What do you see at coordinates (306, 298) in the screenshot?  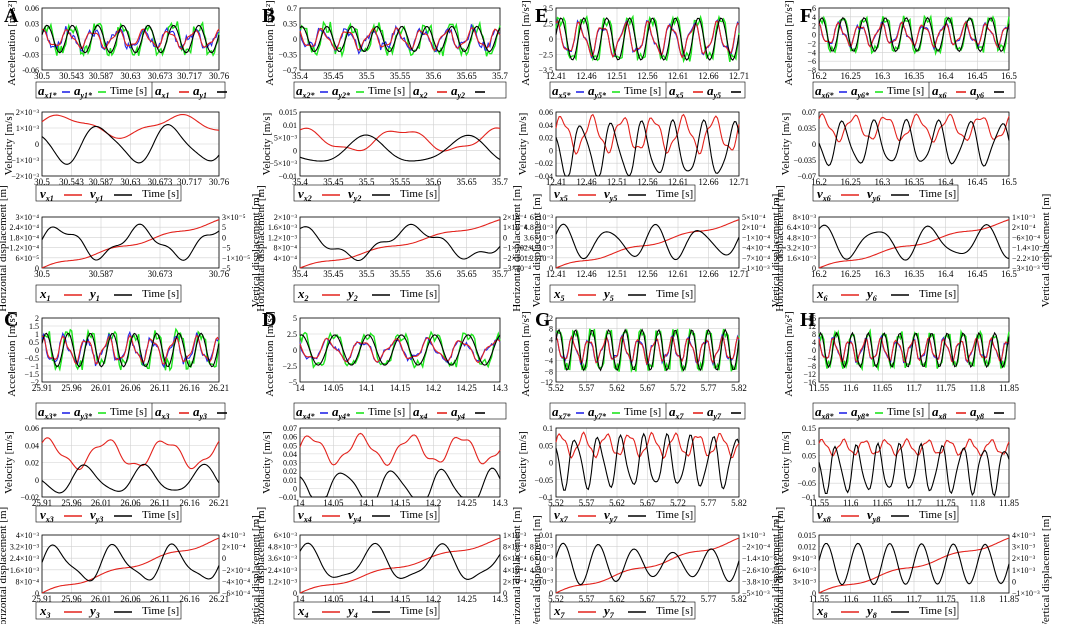 I see `legend-subscript: 2` at bounding box center [306, 298].